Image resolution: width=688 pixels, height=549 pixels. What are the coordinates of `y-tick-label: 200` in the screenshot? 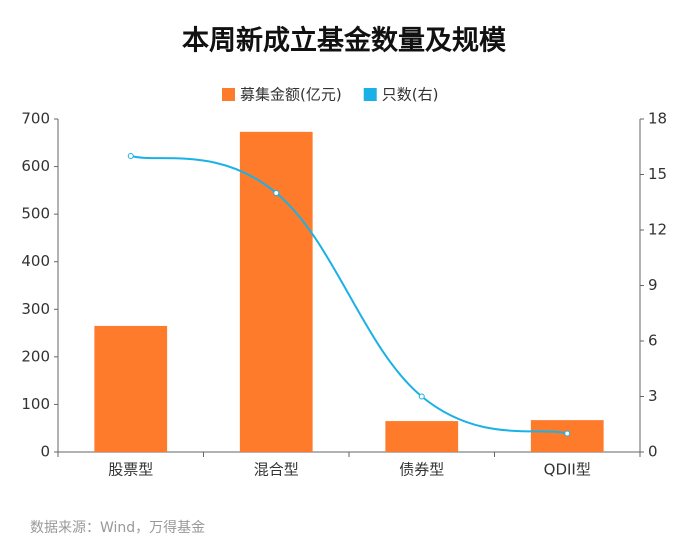 It's located at (35, 356).